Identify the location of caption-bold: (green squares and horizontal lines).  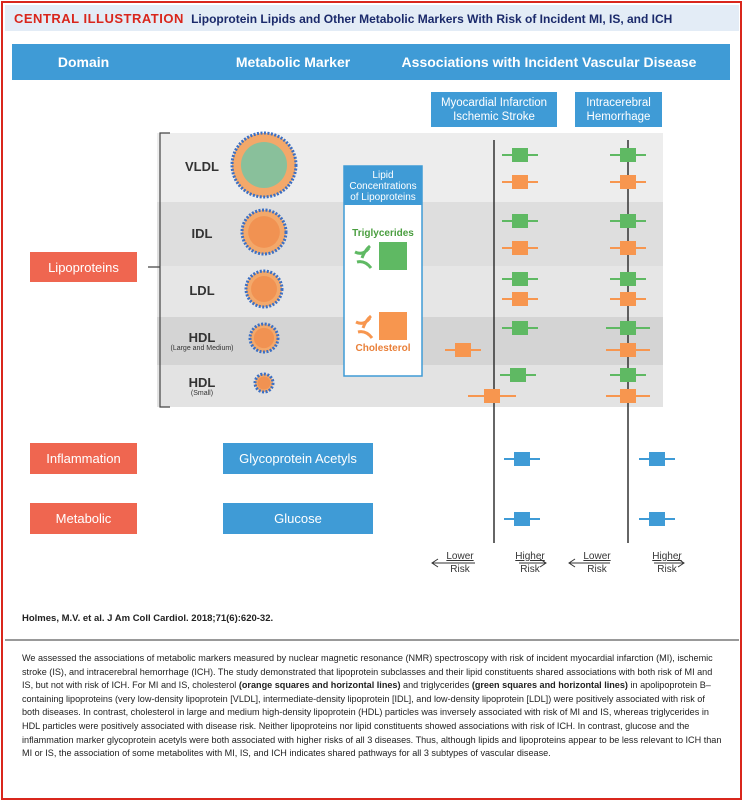
(549, 685).